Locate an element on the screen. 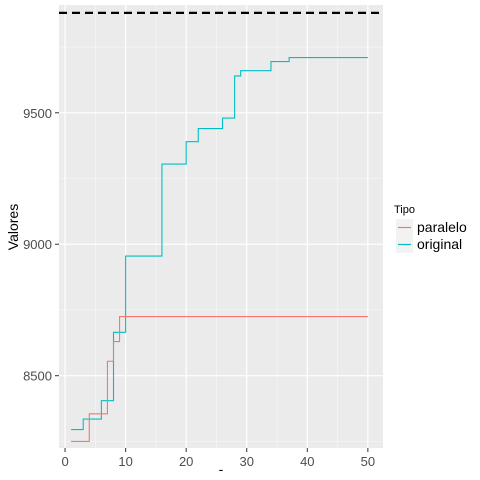 Image resolution: width=480 pixels, height=480 pixels. x-axis-title: - is located at coordinates (221, 469).